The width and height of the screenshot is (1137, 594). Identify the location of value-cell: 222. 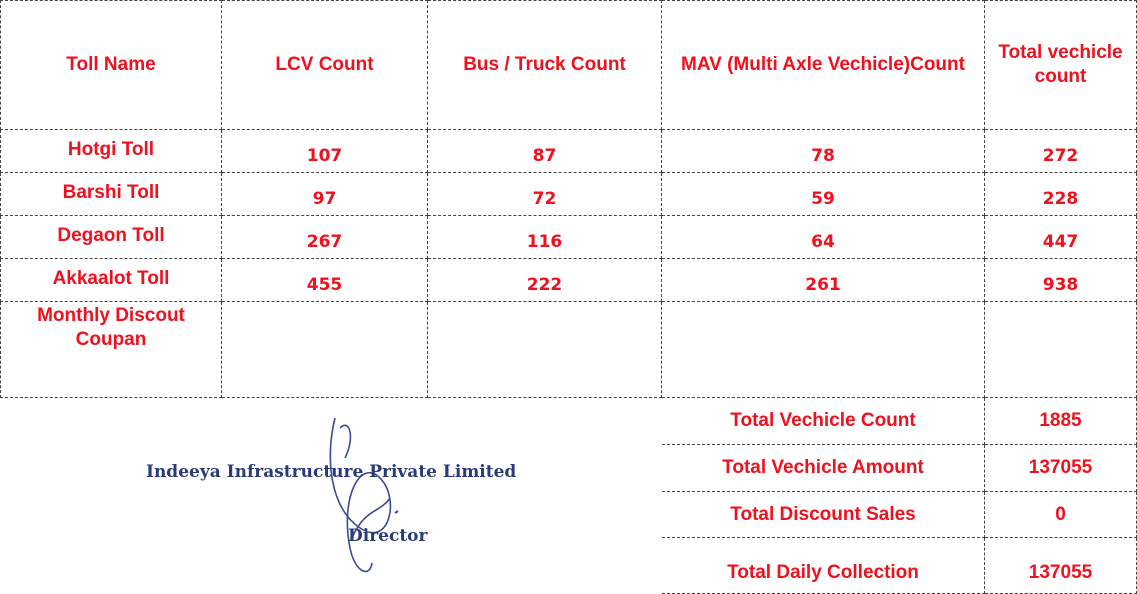
(545, 280).